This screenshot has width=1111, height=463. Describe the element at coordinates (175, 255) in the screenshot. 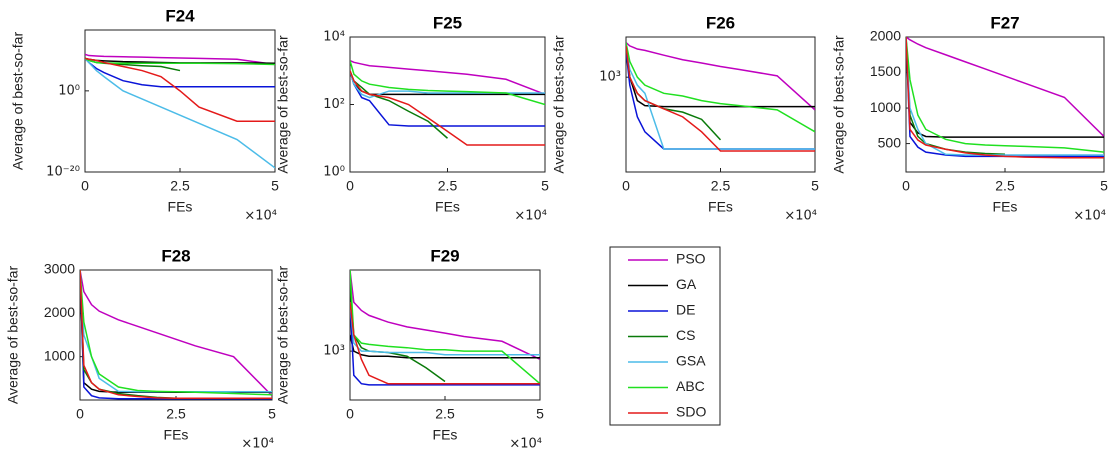

I see `chart-title: F28` at that location.